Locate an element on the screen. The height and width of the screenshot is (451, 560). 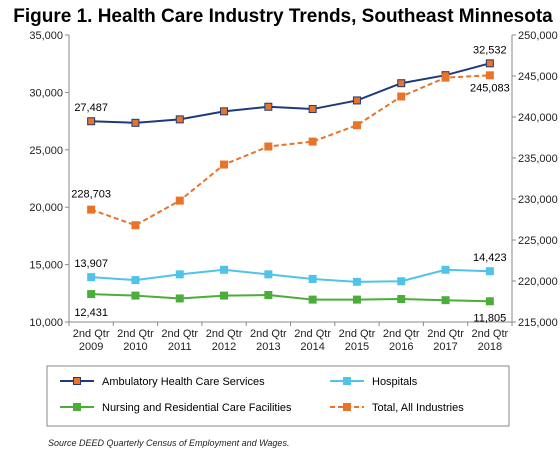
x-tick-label-line: 2011 is located at coordinates (180, 347).